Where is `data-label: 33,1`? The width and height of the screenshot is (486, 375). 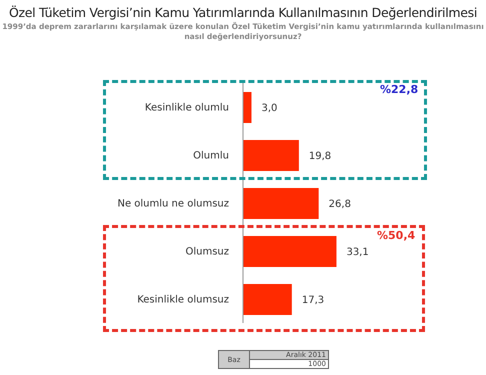
data-label: 33,1 is located at coordinates (357, 252).